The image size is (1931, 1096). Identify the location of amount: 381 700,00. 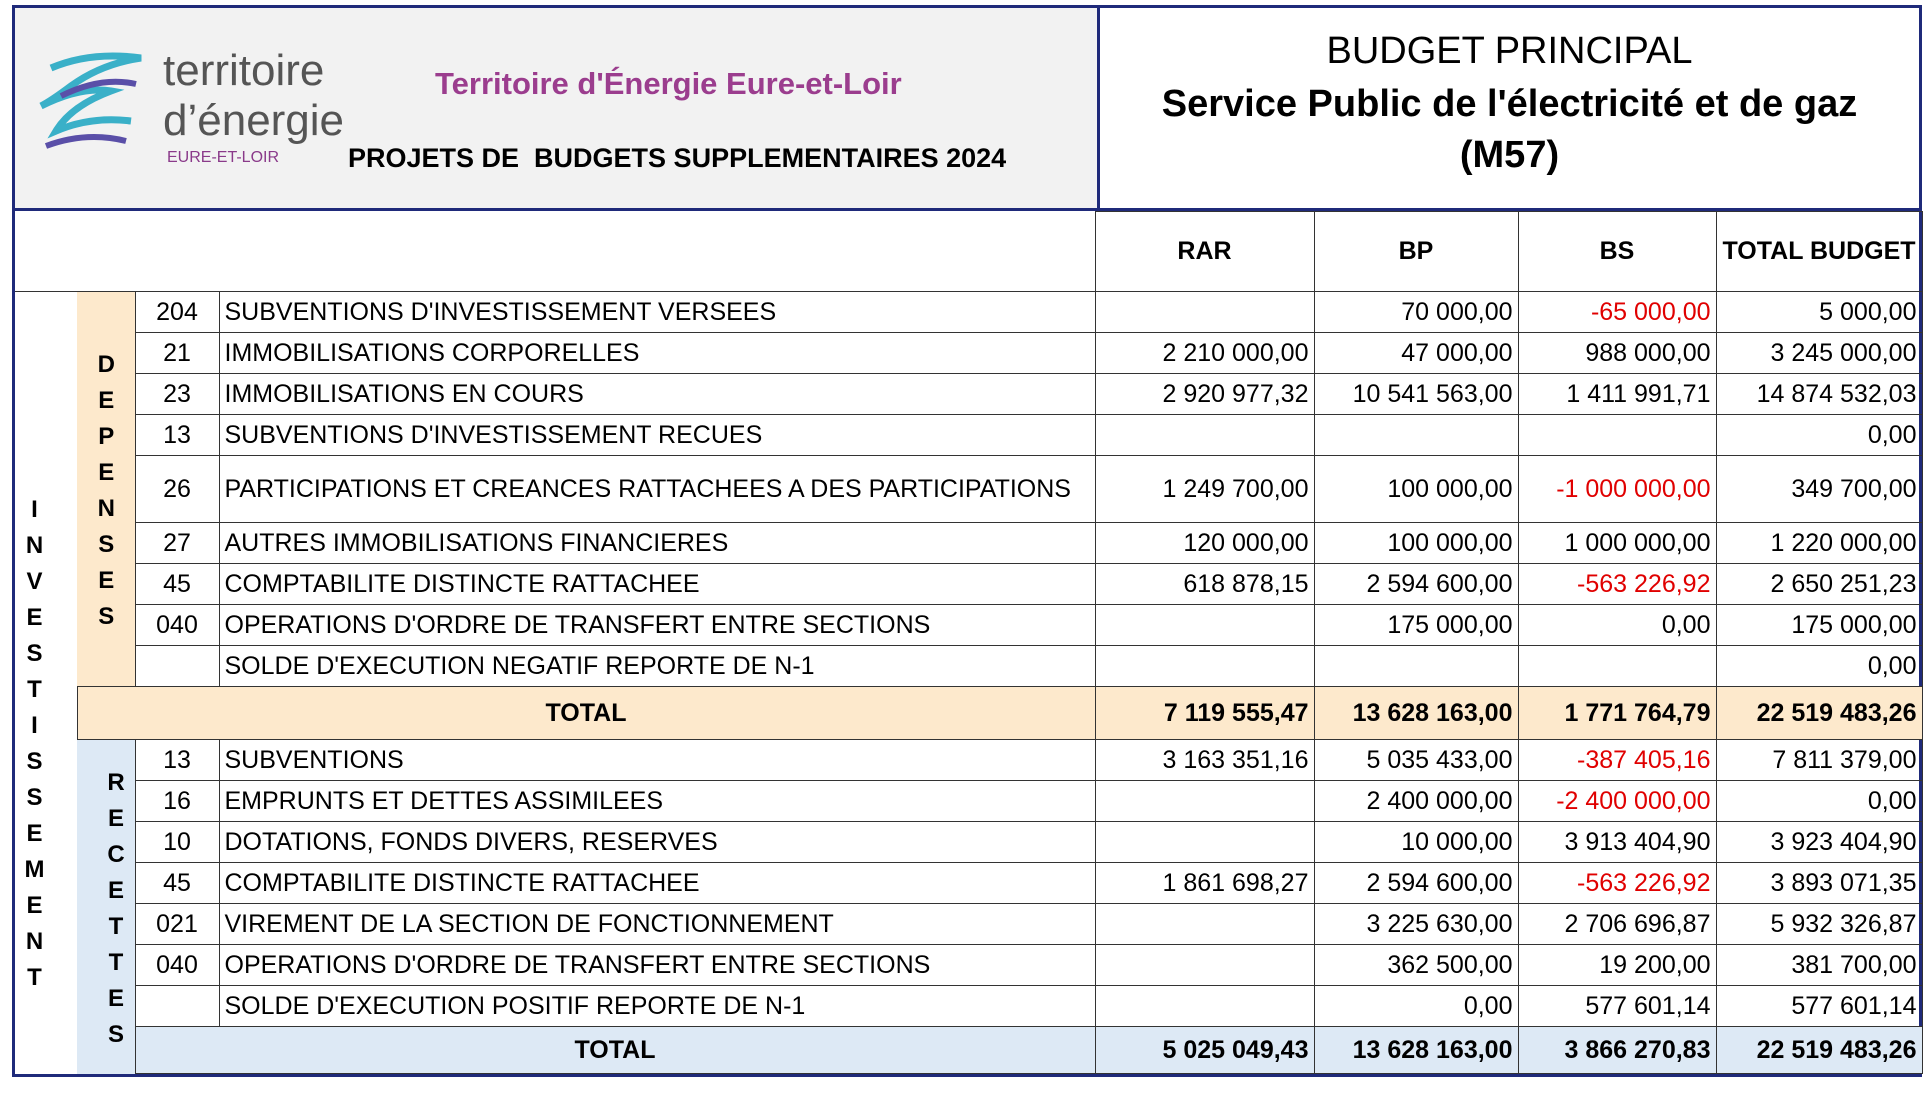
(1819, 965).